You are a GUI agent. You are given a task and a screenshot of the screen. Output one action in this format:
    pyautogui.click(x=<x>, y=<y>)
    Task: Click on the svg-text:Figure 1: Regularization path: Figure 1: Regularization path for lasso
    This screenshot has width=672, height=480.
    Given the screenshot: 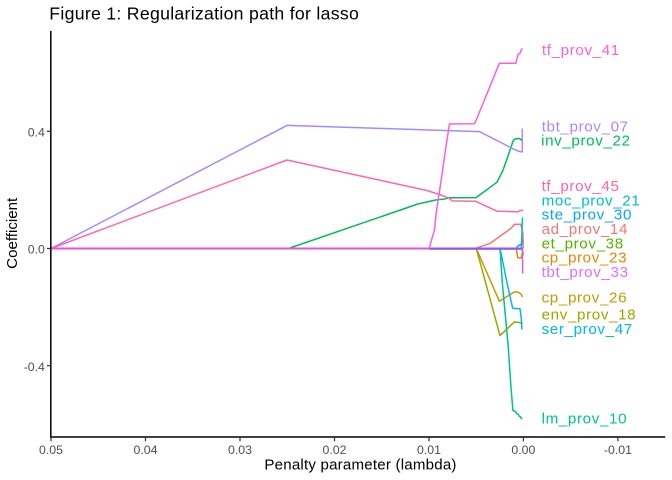 What is the action you would take?
    pyautogui.click(x=204, y=14)
    